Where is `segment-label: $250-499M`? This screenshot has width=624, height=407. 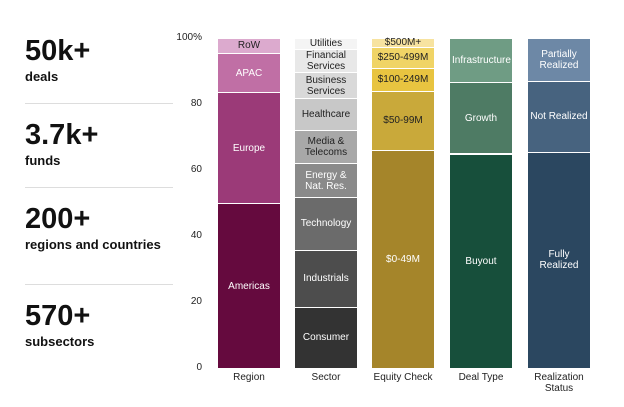 segment-label: $250-499M is located at coordinates (403, 58).